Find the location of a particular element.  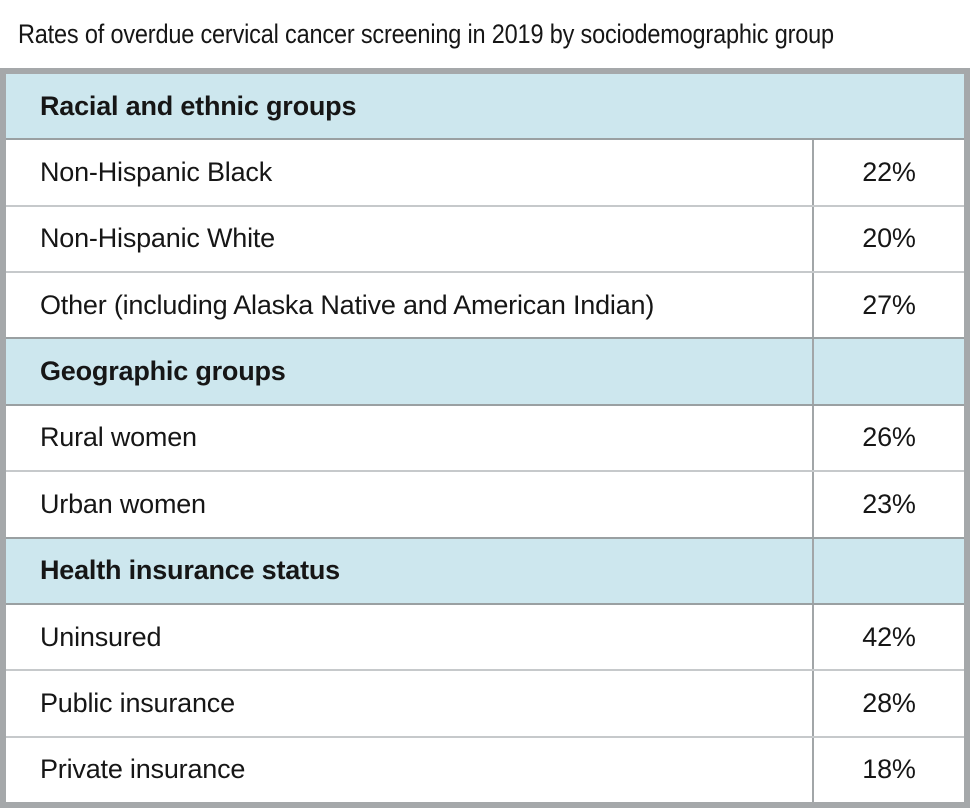

section-header-row: Geographic groups is located at coordinates (485, 370).